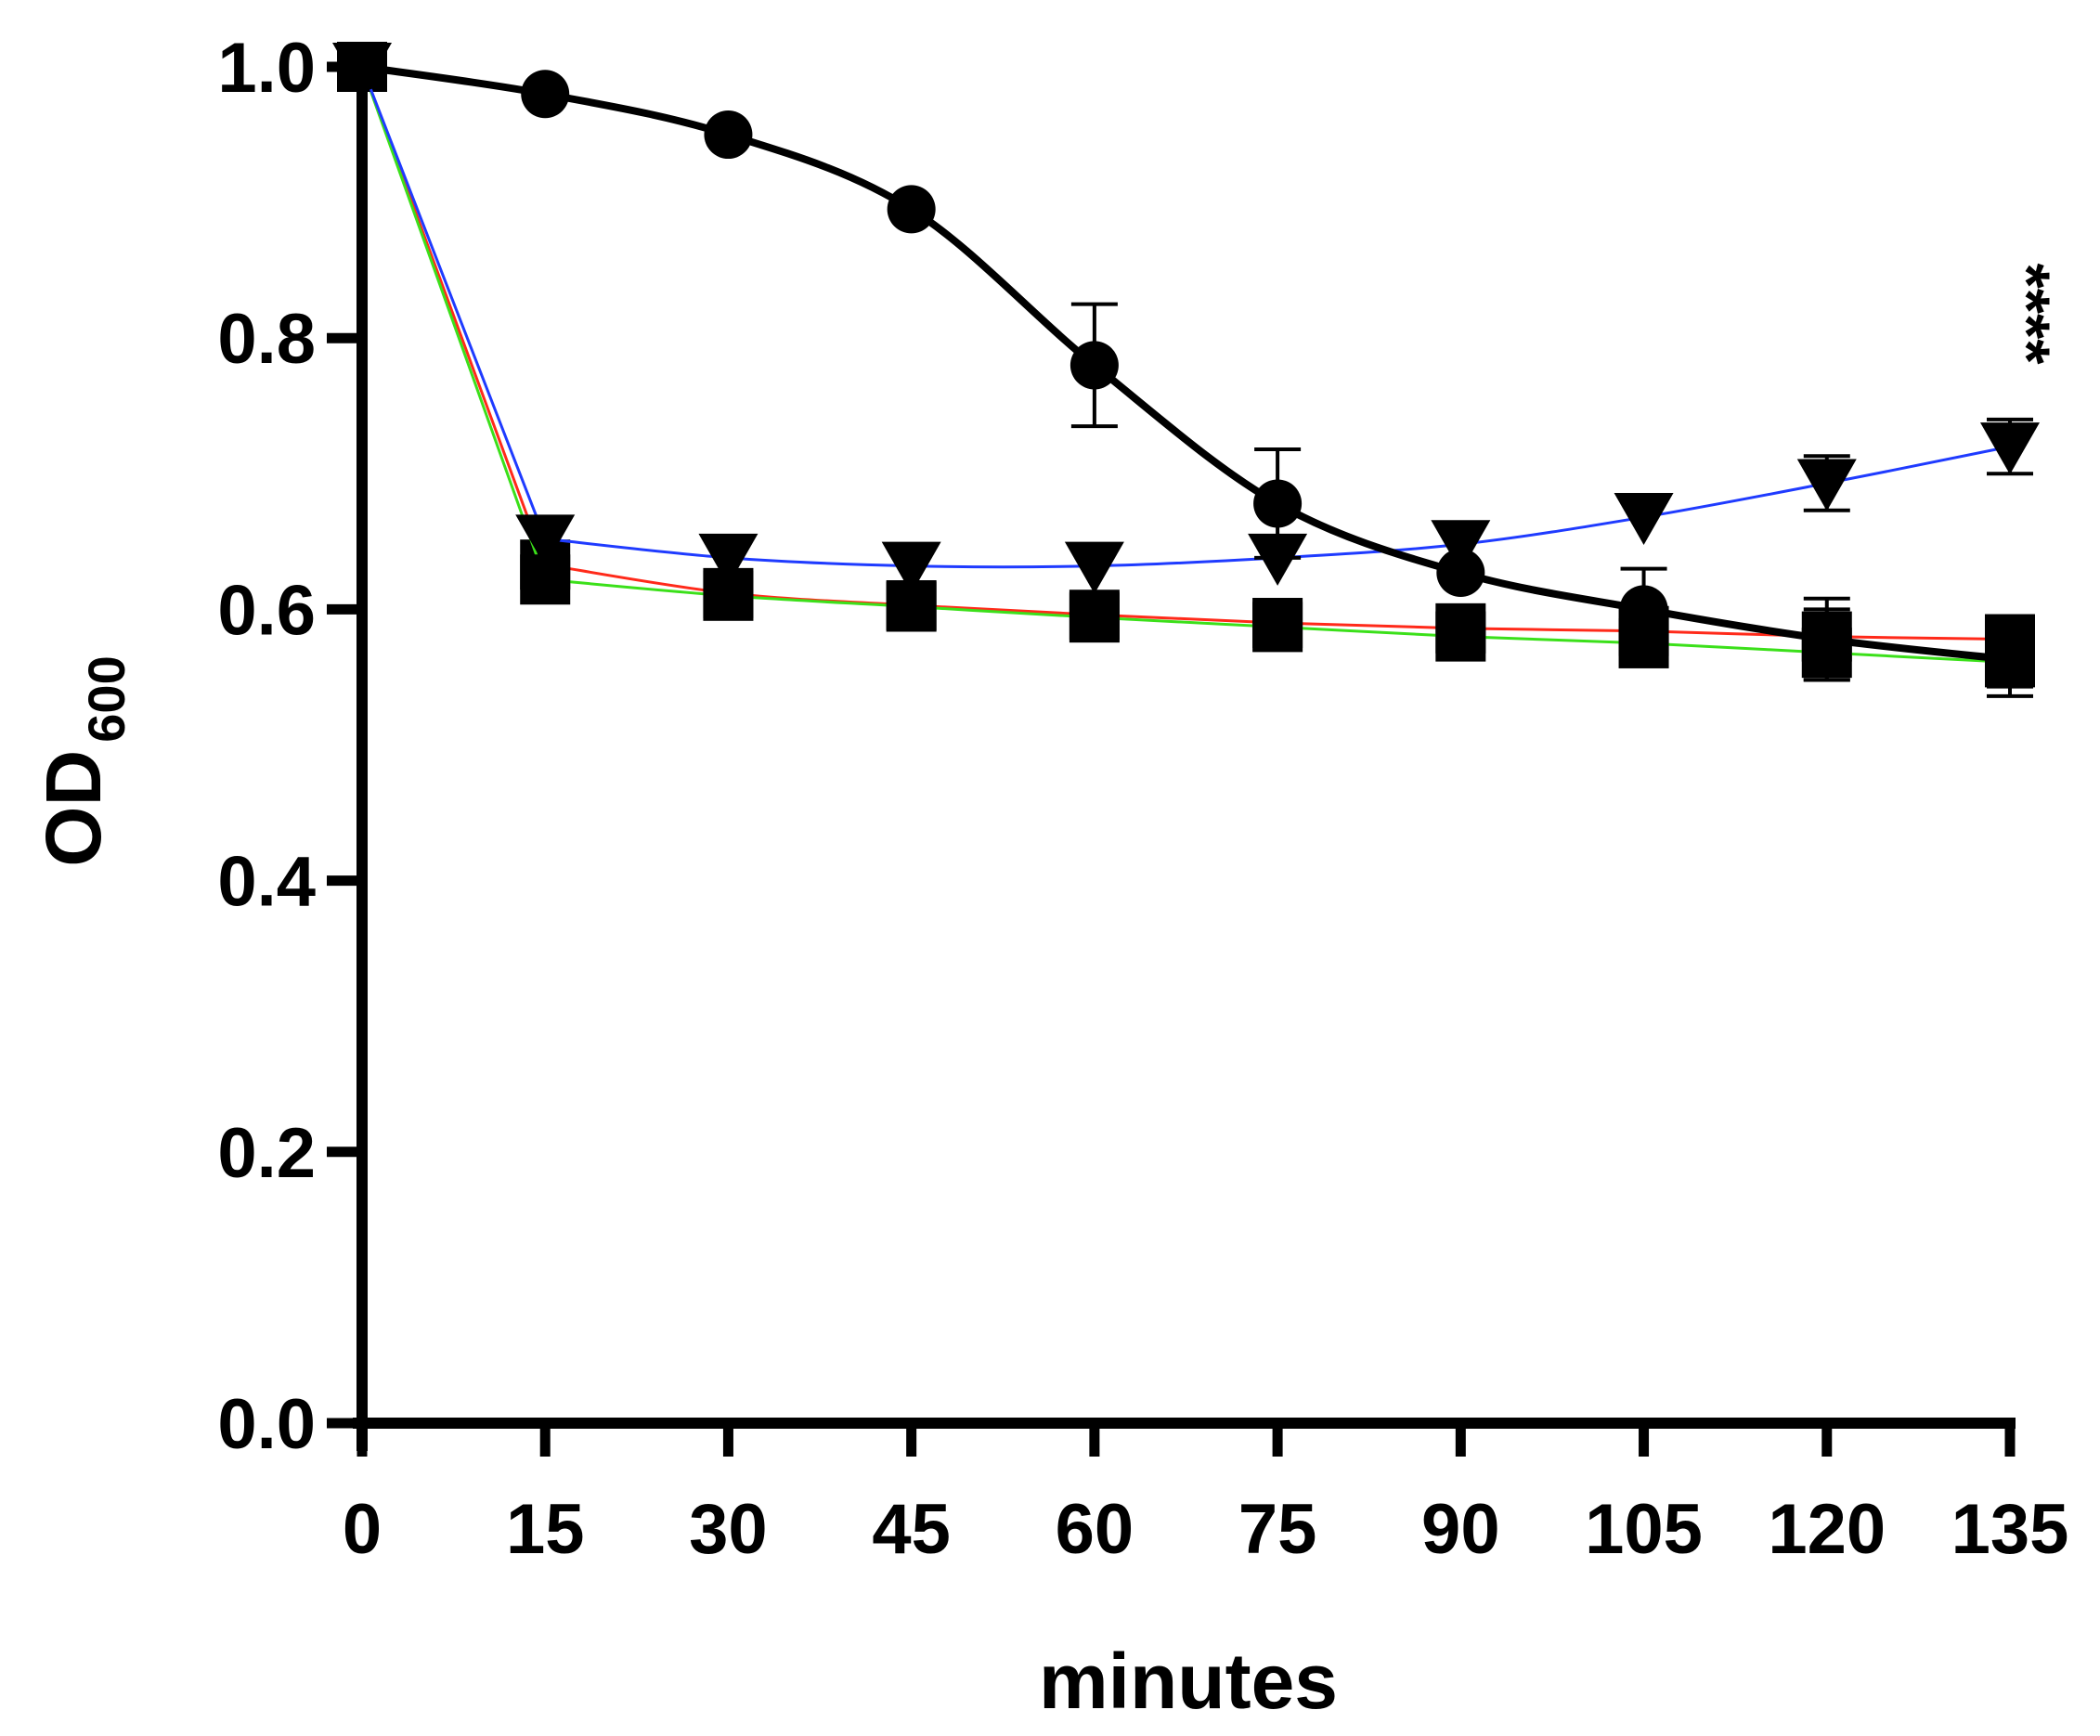  What do you see at coordinates (106, 698) in the screenshot?
I see `y-axis-title-subscript: 600` at bounding box center [106, 698].